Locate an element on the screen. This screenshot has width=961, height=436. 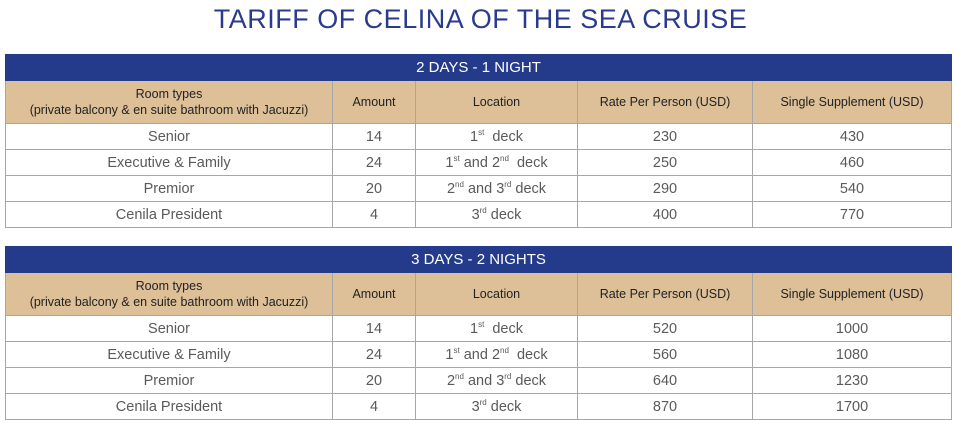
table-row: Senior 14 1st deck 520 1000 is located at coordinates (479, 328).